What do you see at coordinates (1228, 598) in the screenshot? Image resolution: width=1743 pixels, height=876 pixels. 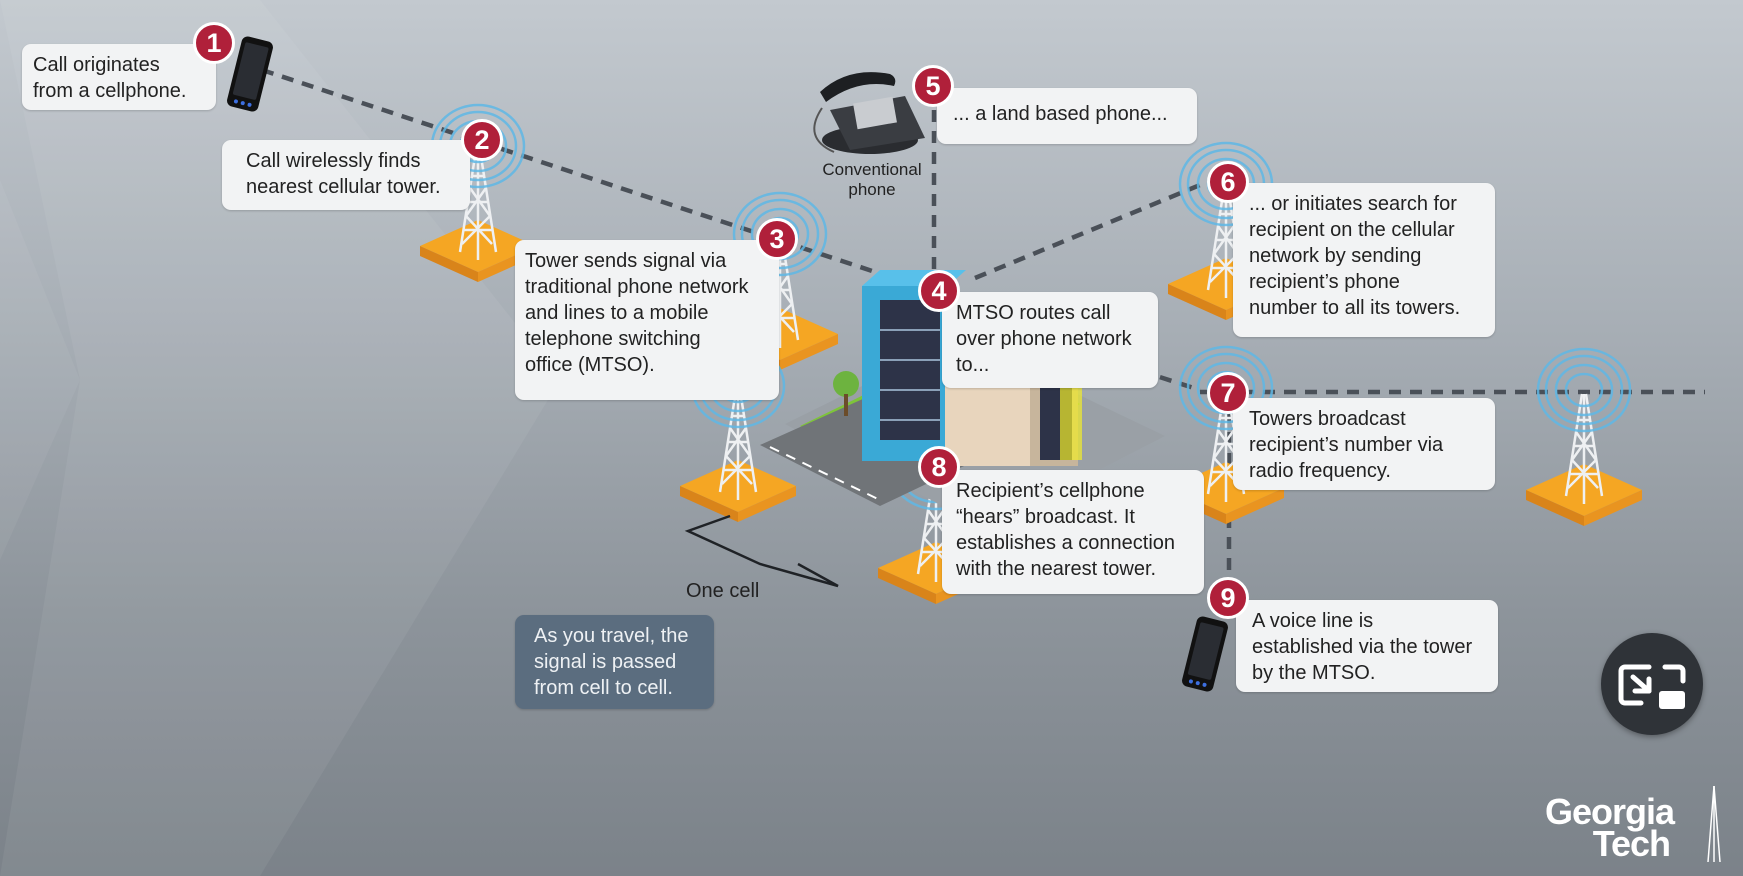 I see `step-9-badge: 9` at bounding box center [1228, 598].